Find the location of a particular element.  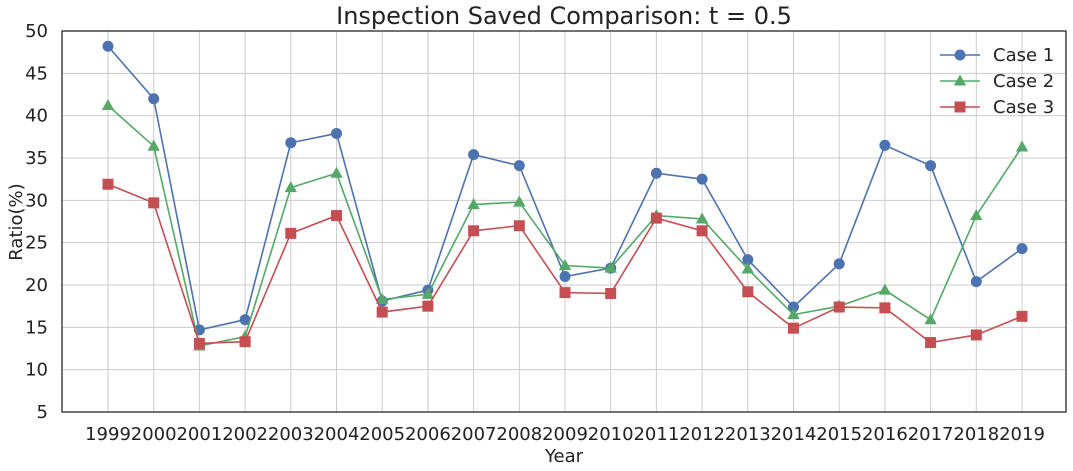

x-tick-label: 2009 is located at coordinates (565, 434).